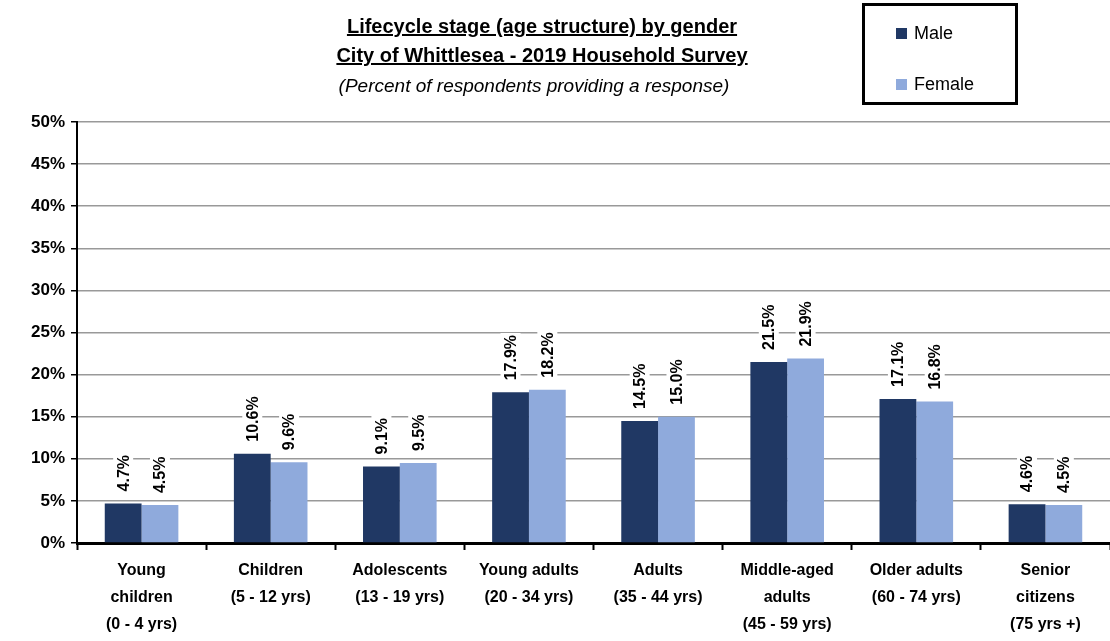 This screenshot has width=1110, height=641. I want to click on y-tick-label: 50%, so click(47, 121).